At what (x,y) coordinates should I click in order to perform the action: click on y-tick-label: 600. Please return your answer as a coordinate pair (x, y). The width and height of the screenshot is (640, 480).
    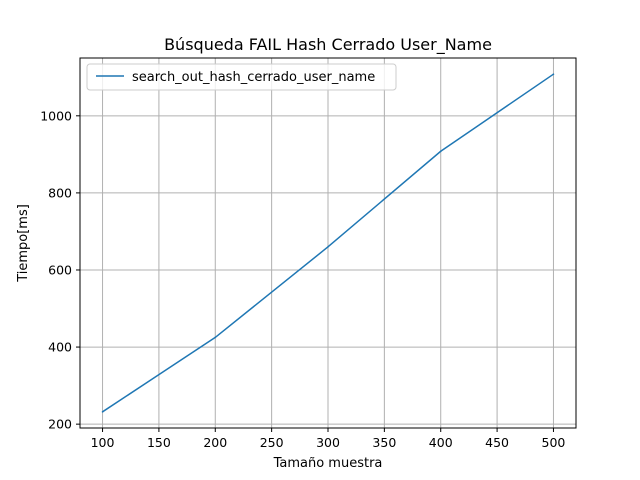
    Looking at the image, I should click on (60, 269).